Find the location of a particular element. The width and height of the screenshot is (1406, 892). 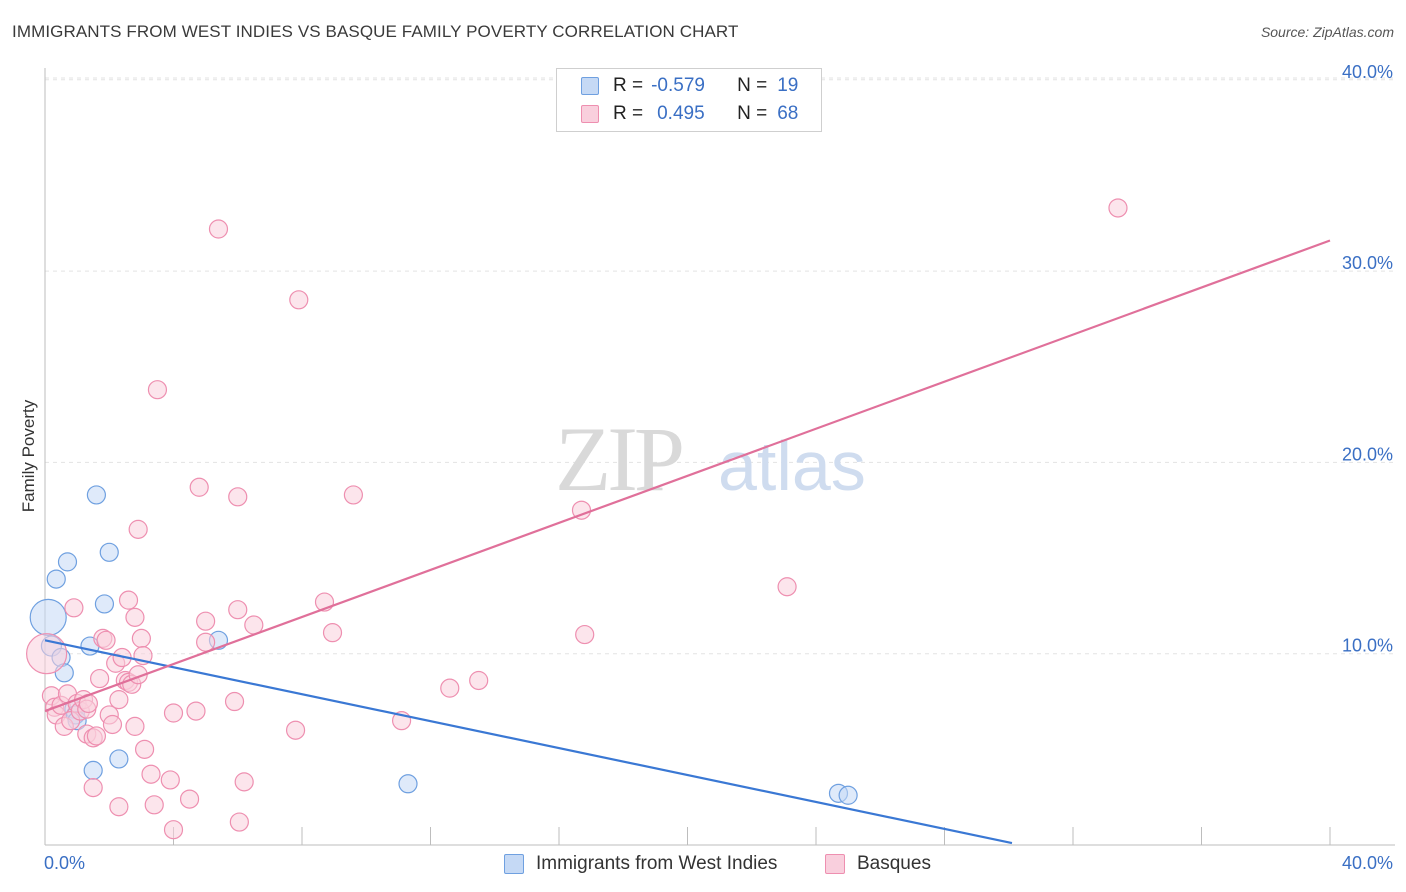

series-legend-west-indies: Immigrants from West Indies is located at coordinates (640, 864).